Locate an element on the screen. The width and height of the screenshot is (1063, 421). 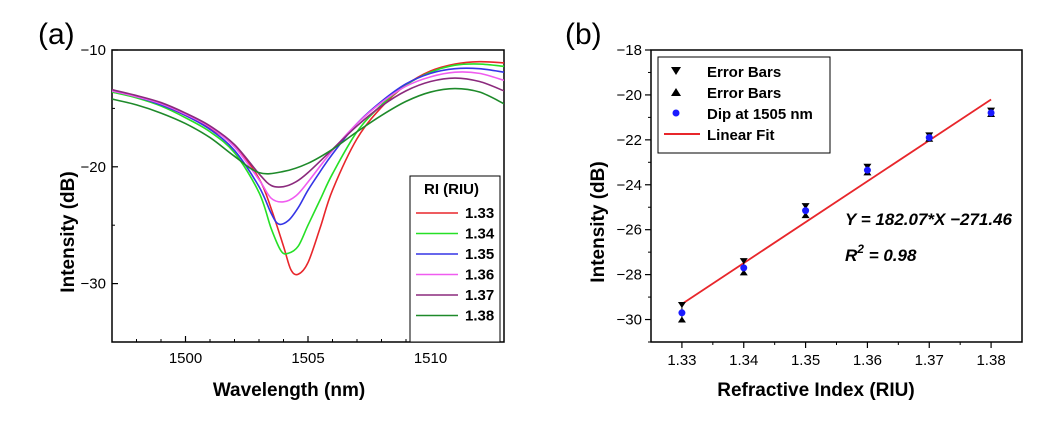
panel-b-label: (b) is located at coordinates (583, 34).